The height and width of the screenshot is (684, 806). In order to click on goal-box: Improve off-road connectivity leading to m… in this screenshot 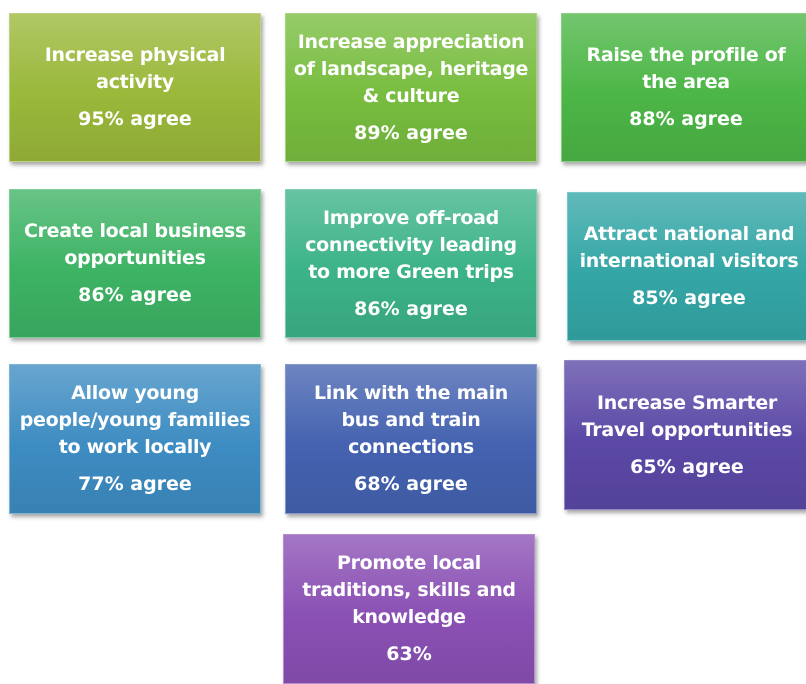, I will do `click(411, 263)`.